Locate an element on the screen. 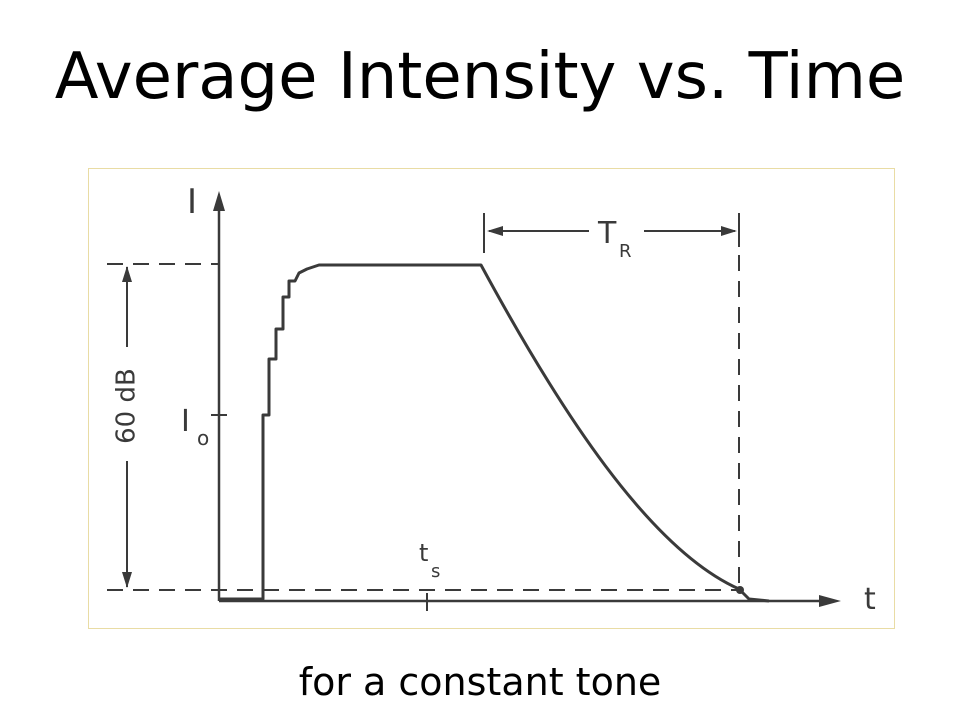  steady-intensity-subscript: o is located at coordinates (203, 438).